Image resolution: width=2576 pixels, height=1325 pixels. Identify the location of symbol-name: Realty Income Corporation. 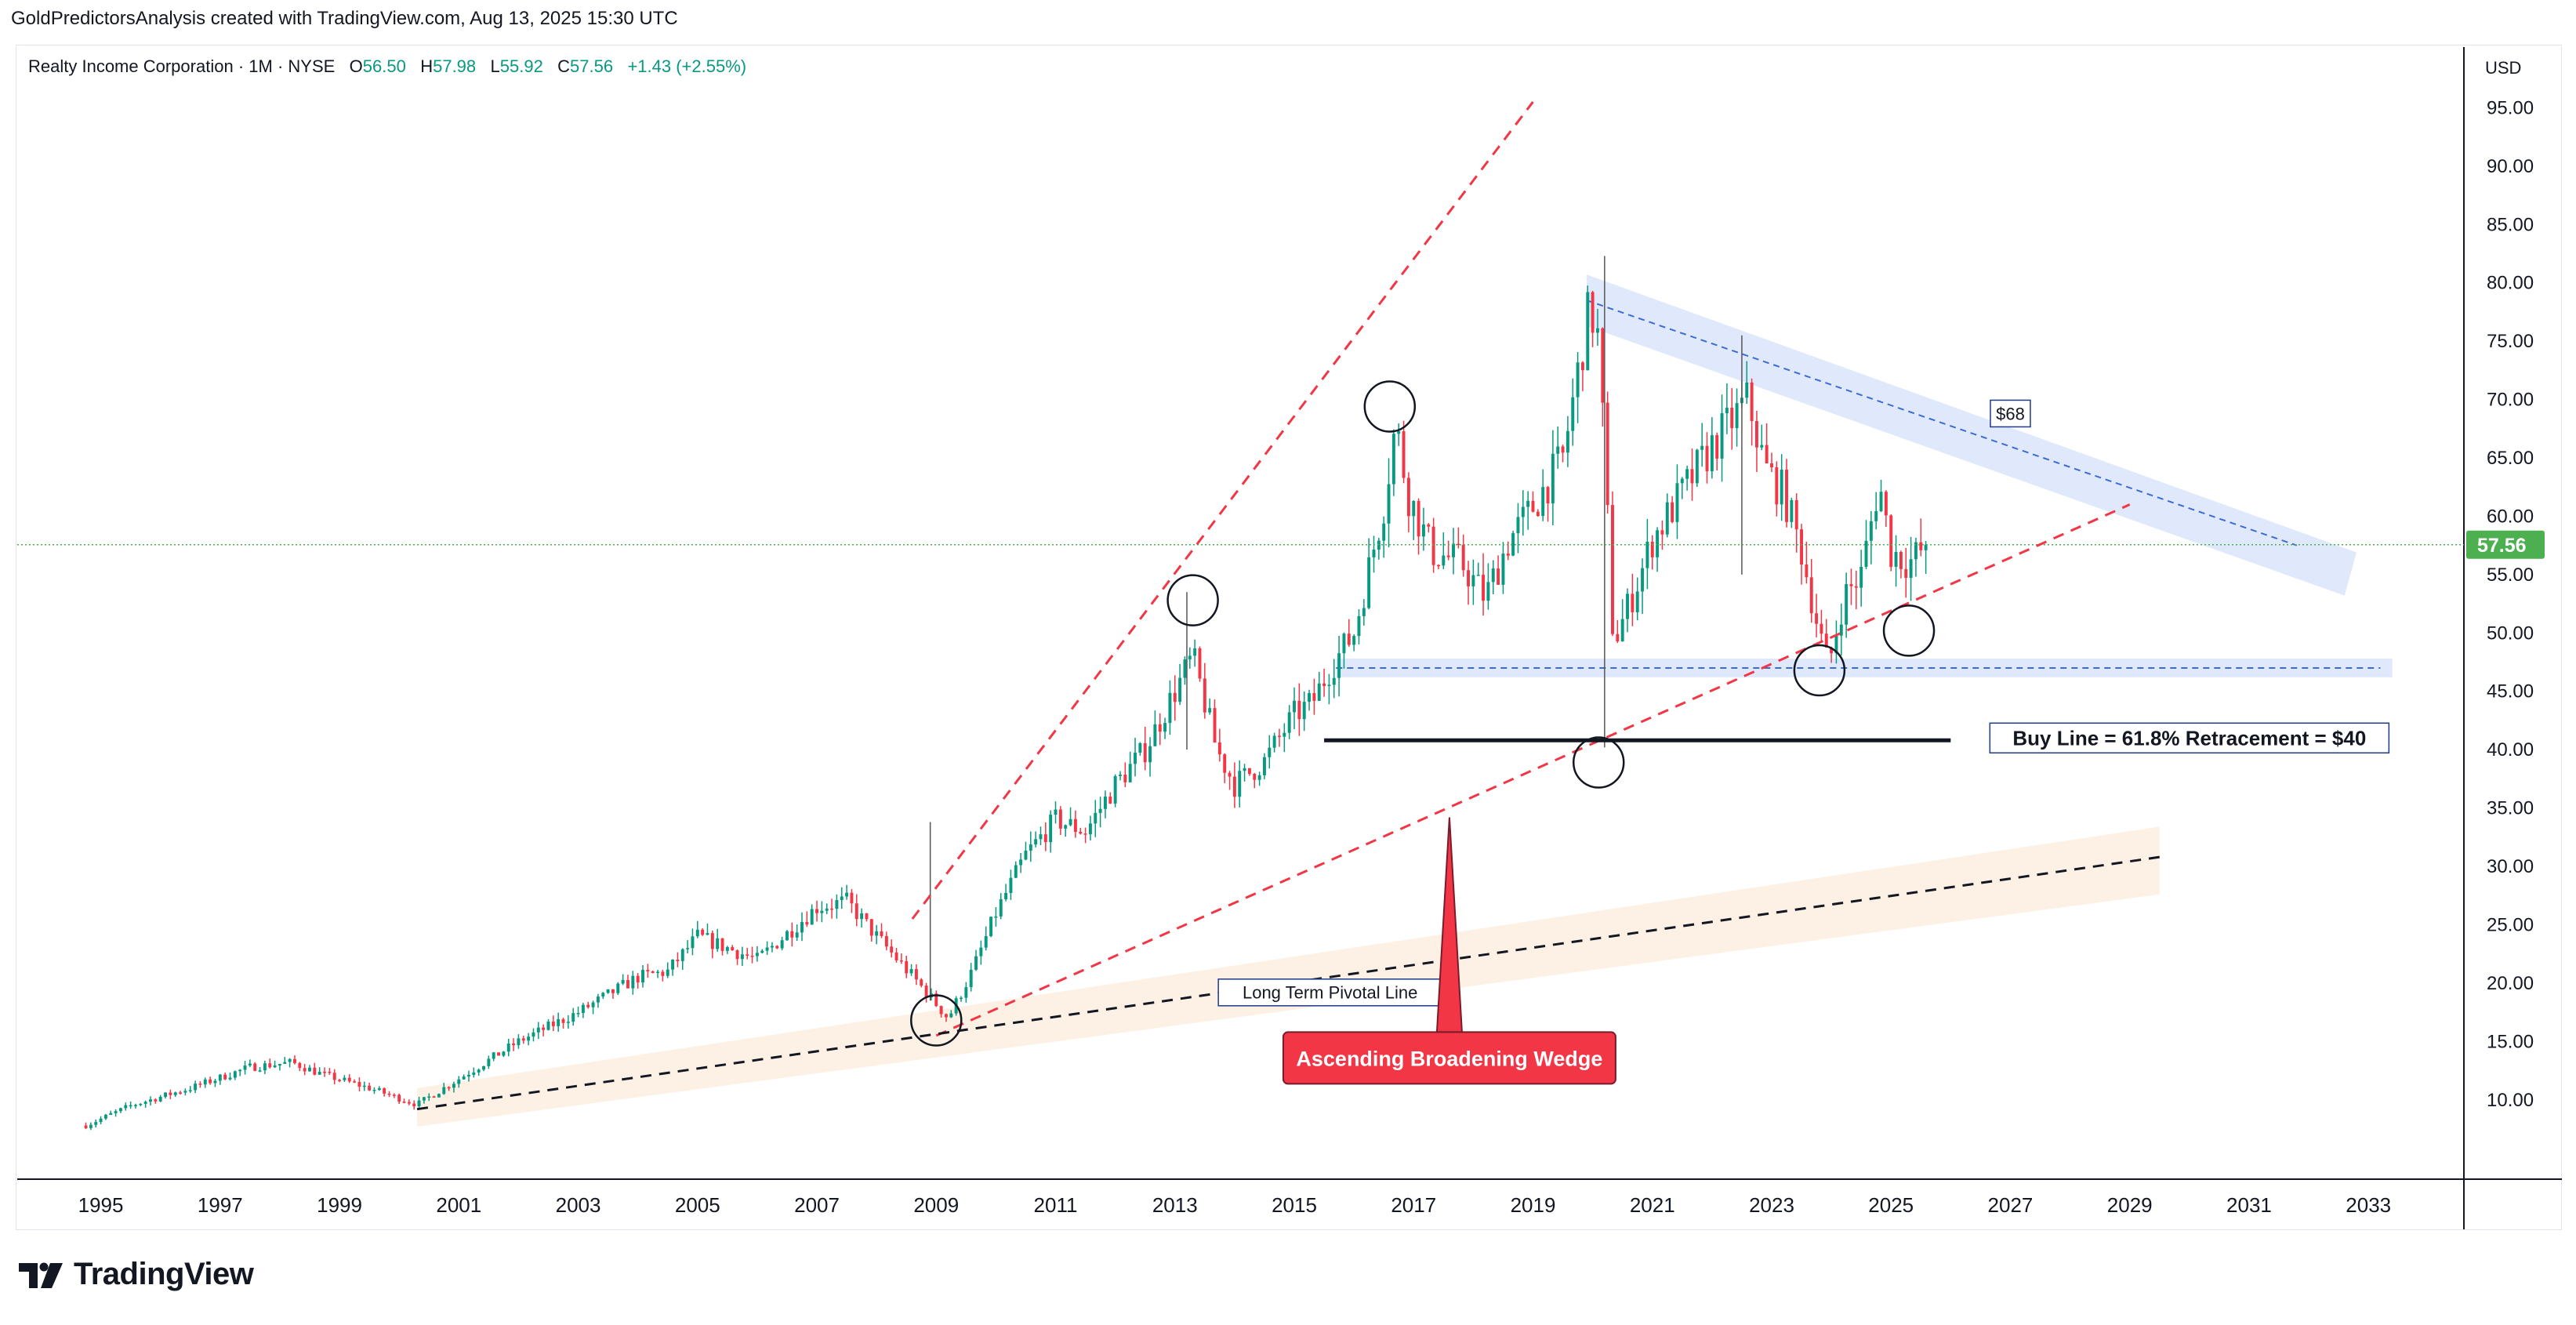
(131, 66).